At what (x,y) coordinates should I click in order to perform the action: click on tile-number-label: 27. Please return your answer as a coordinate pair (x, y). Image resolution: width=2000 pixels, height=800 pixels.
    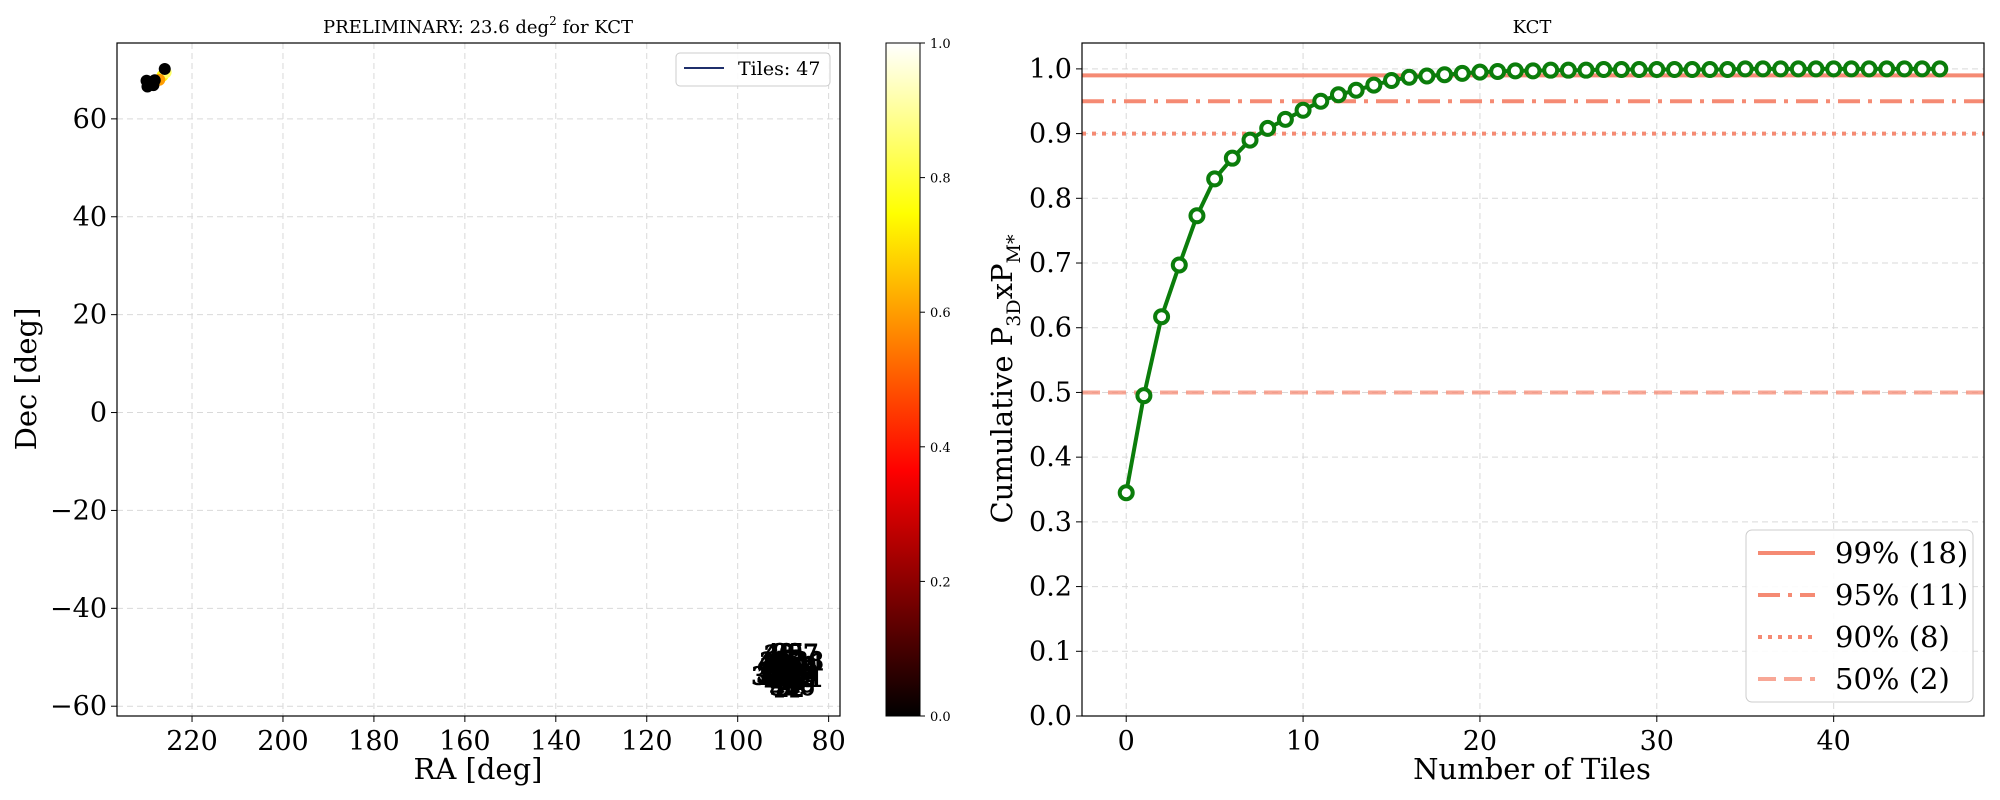
    Looking at the image, I should click on (780, 671).